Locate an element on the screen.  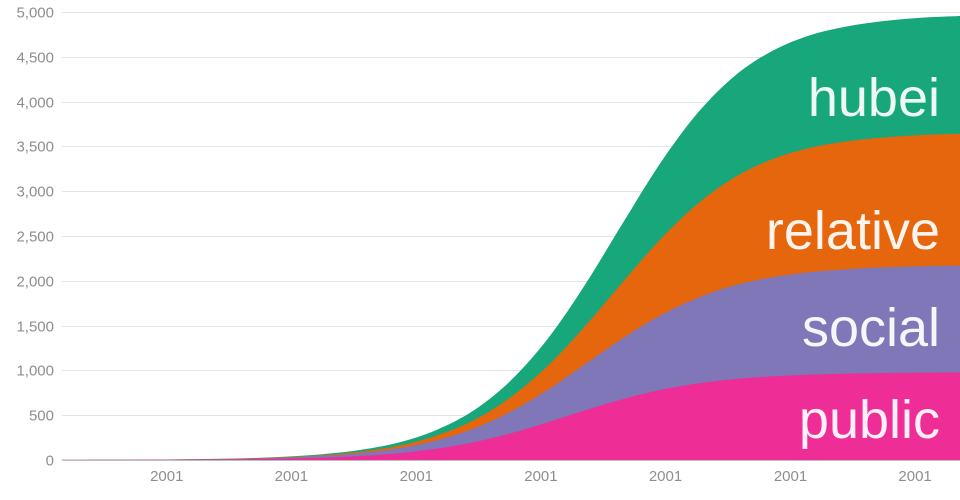
y-axis-tick-label: 1,500 is located at coordinates (35, 327).